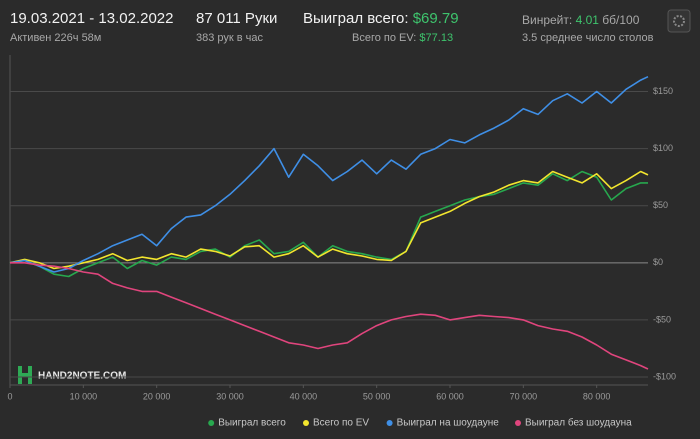 Image resolution: width=700 pixels, height=439 pixels. Describe the element at coordinates (448, 423) in the screenshot. I see `legend-label: Выиграл на шоудауне` at that location.